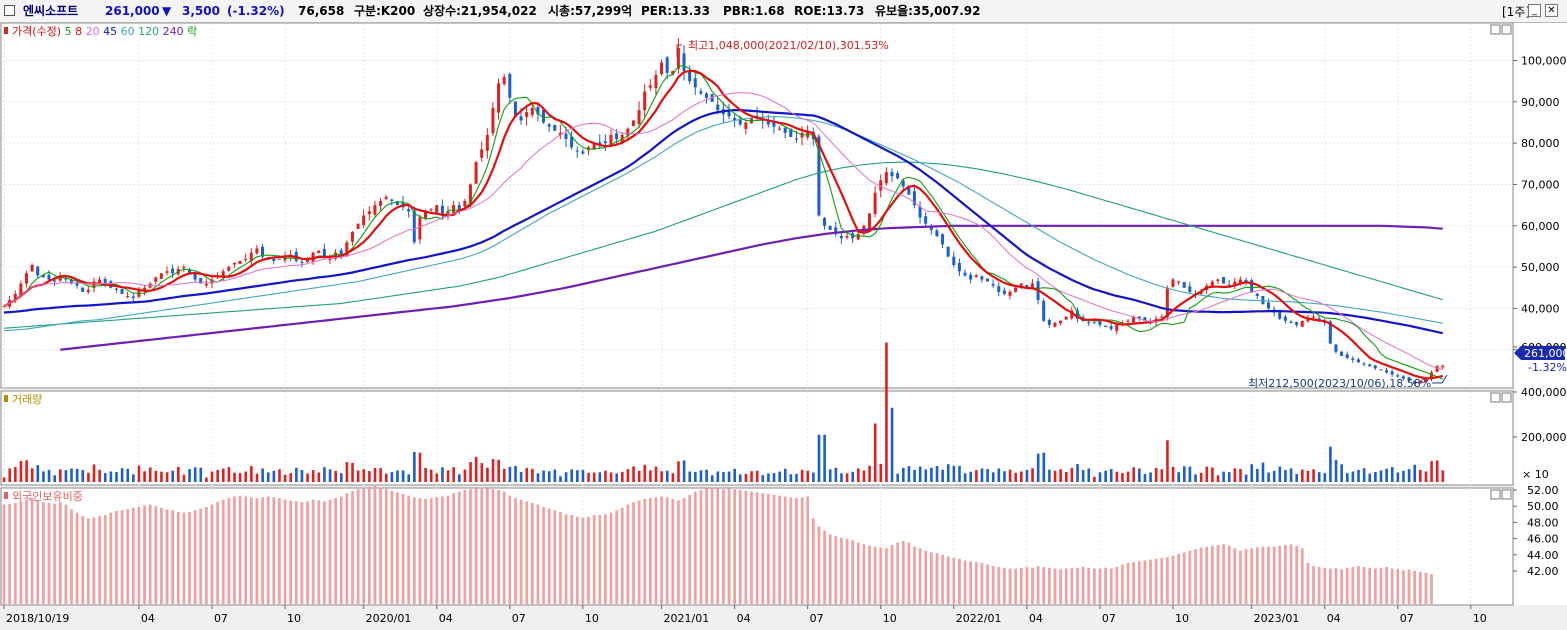  What do you see at coordinates (9, 10) in the screenshot?
I see `window-checkbox` at bounding box center [9, 10].